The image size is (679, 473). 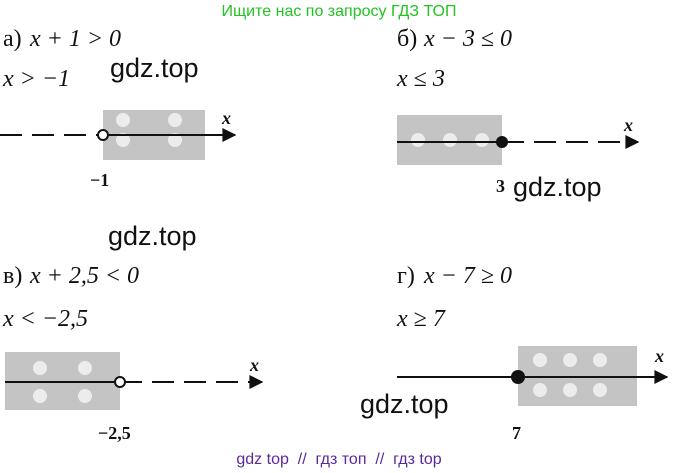 I want to click on solution: x > −1, so click(x=36, y=79).